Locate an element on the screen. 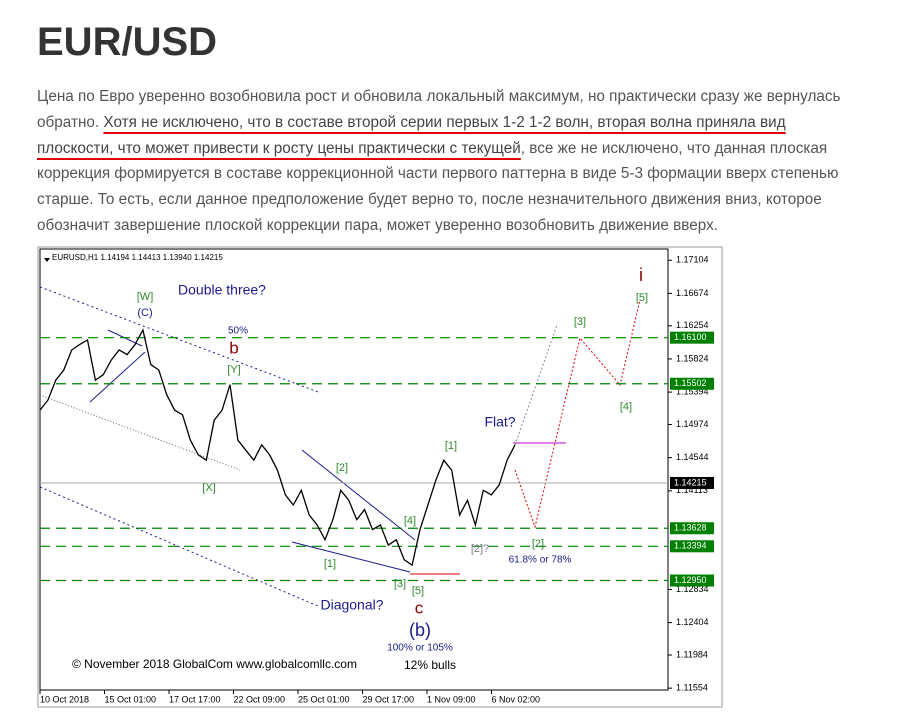 This screenshot has height=719, width=919. annotation: [X] is located at coordinates (208, 488).